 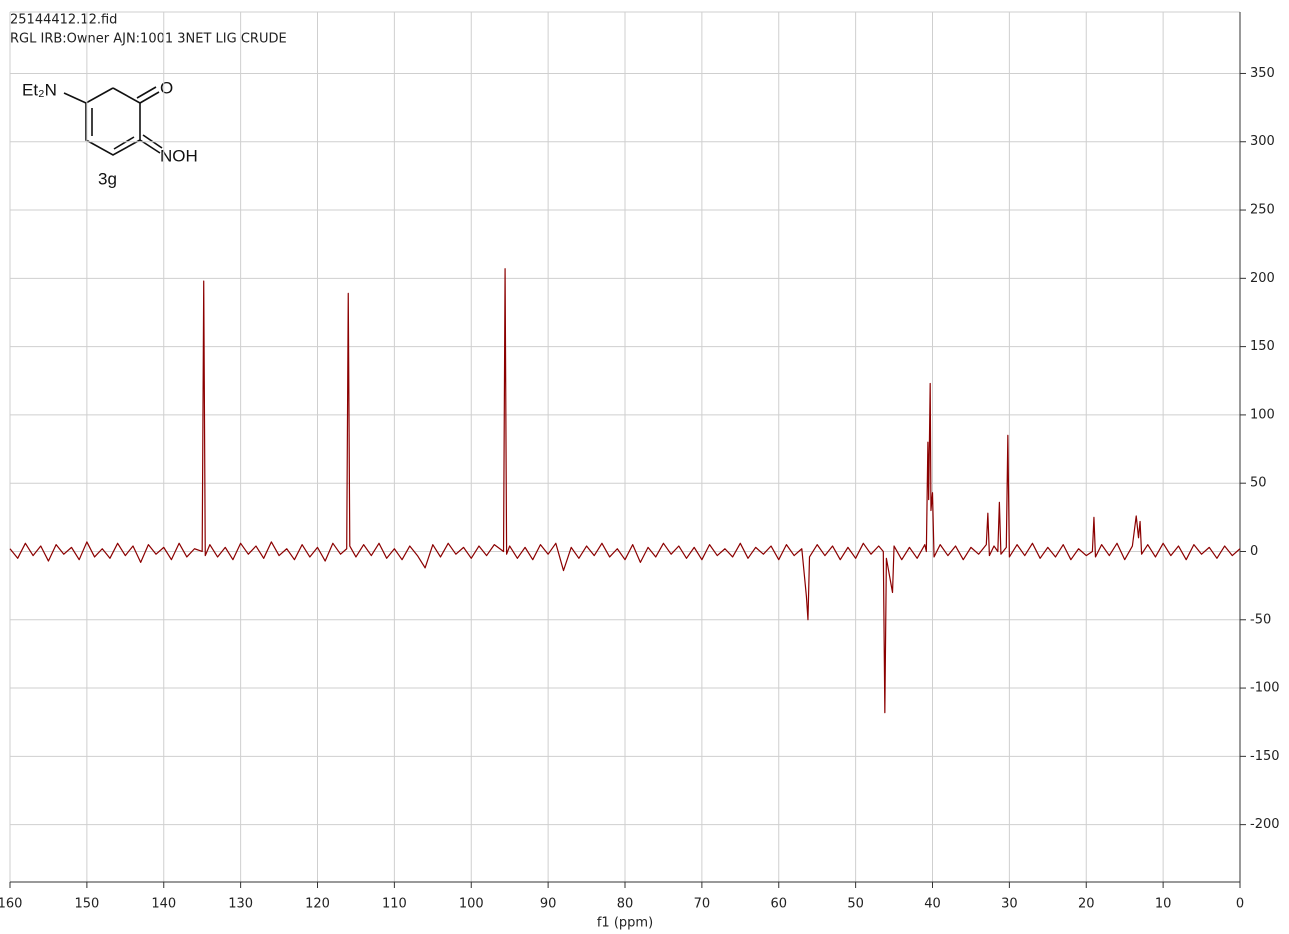 What do you see at coordinates (163, 904) in the screenshot?
I see `x-tick-label: 140` at bounding box center [163, 904].